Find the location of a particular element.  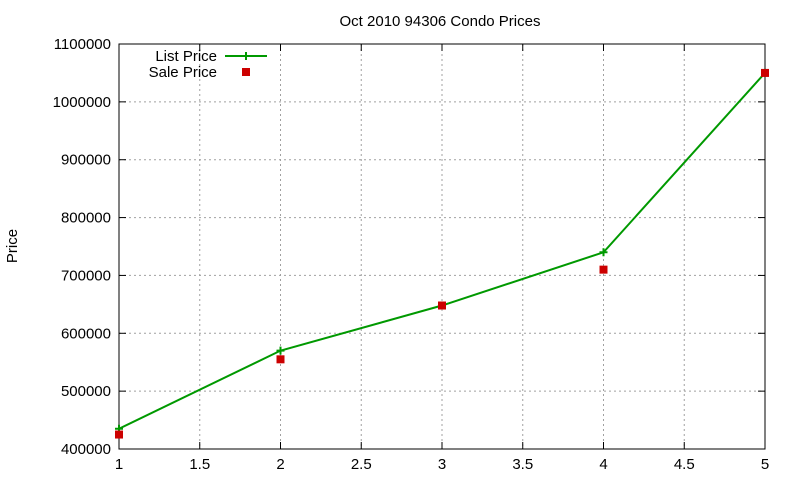

x-tick-label: 3 is located at coordinates (442, 464).